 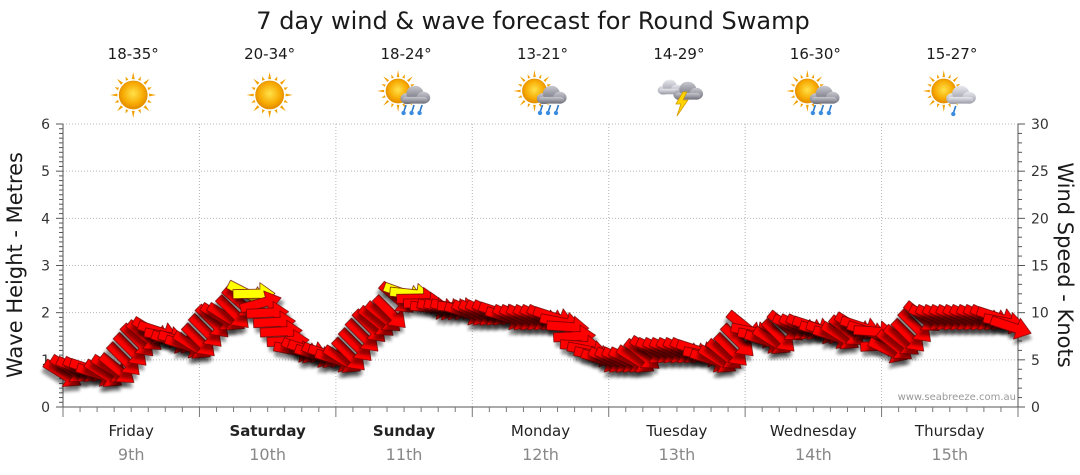 I want to click on day-label: Friday, so click(x=131, y=431).